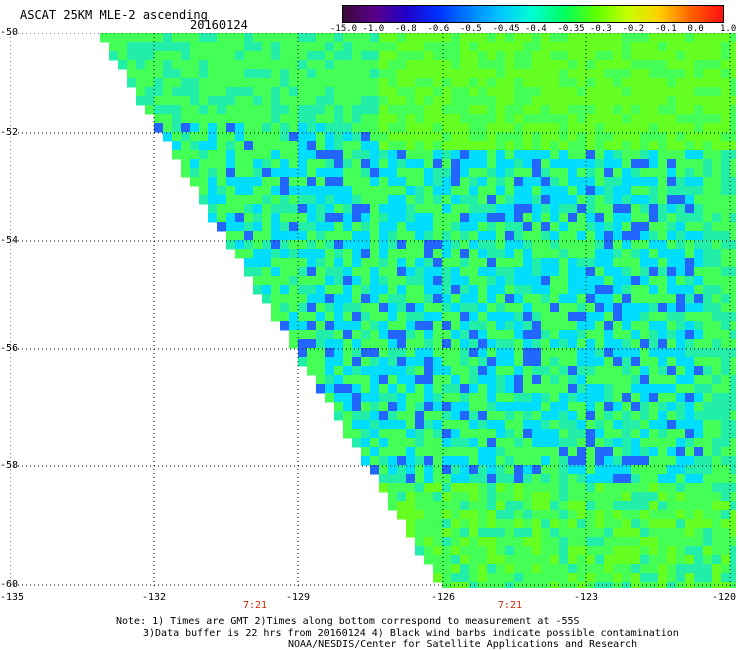 The image size is (740, 650). I want to click on colorbar, so click(533, 14).